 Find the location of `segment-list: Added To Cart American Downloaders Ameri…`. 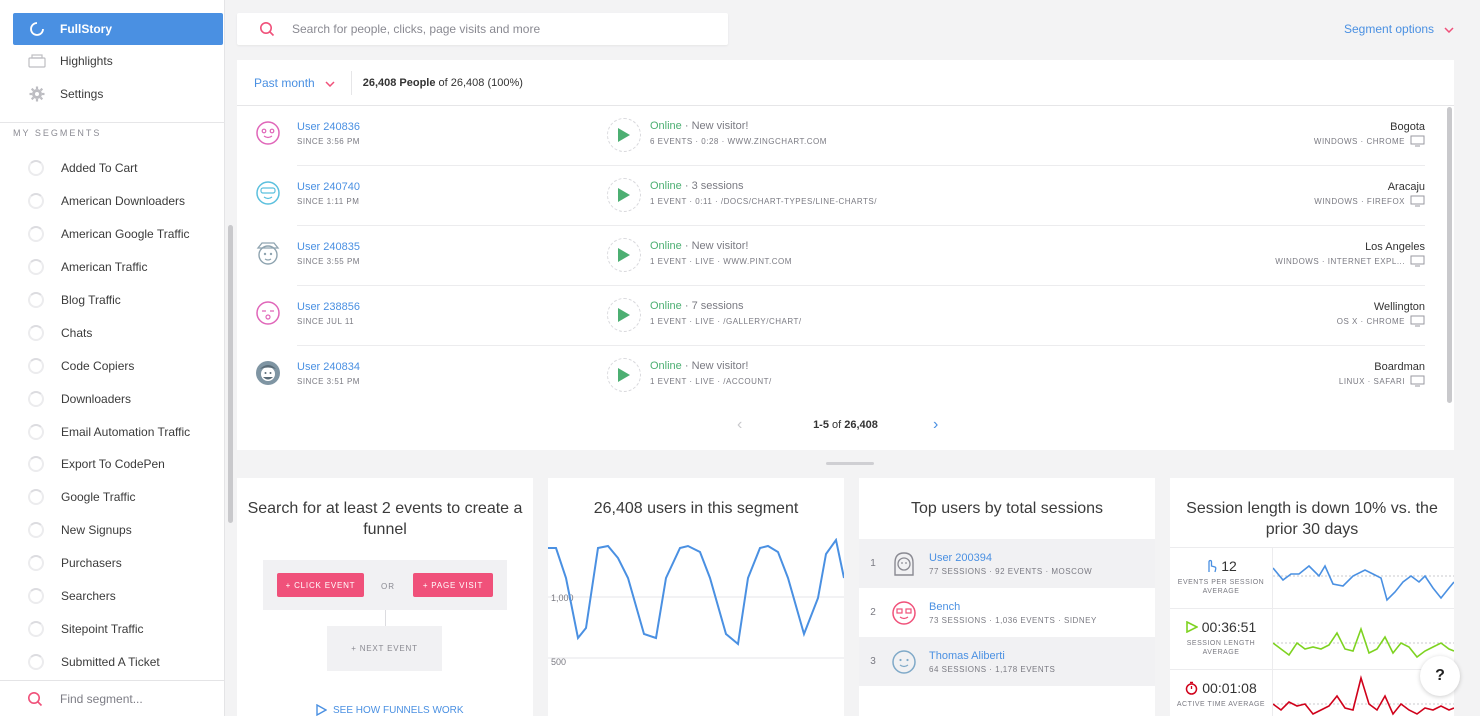

segment-list: Added To Cart American Downloaders Ameri… is located at coordinates (112, 416).